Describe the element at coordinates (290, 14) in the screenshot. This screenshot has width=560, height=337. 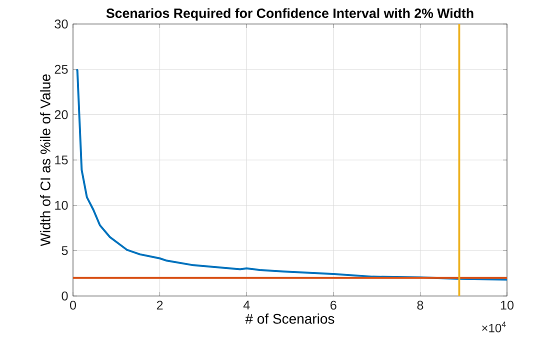
I see `chart-title: Scenarios Required for Confidence Interval with 2% Width` at that location.